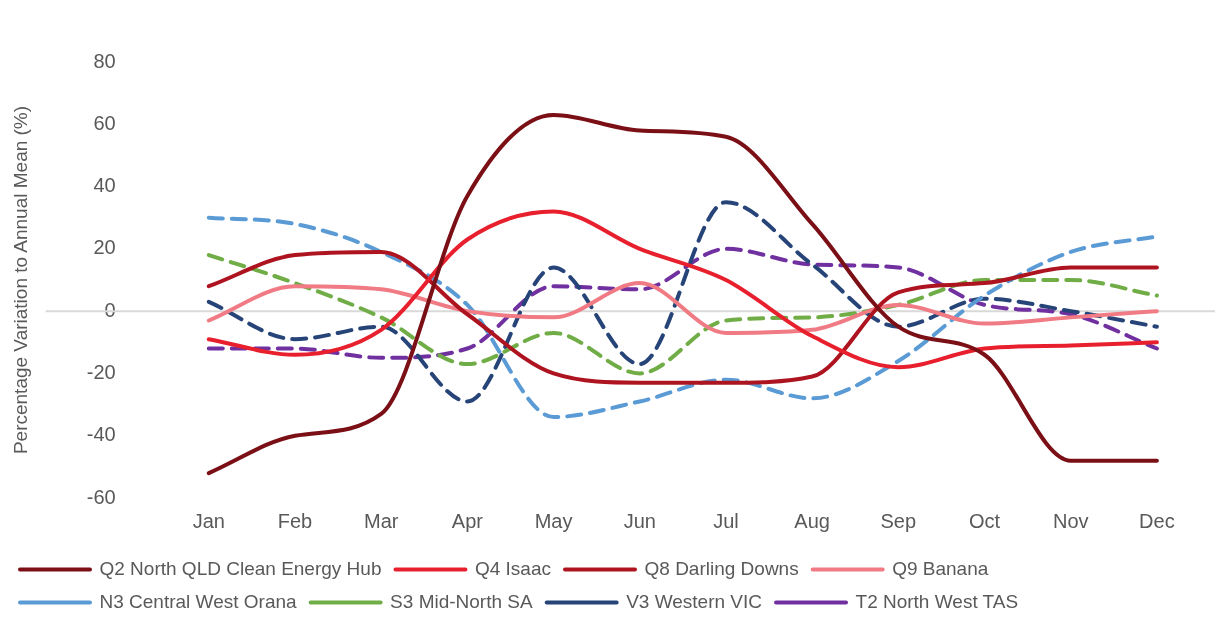  What do you see at coordinates (104, 185) in the screenshot?
I see `y-tick-label: 40` at bounding box center [104, 185].